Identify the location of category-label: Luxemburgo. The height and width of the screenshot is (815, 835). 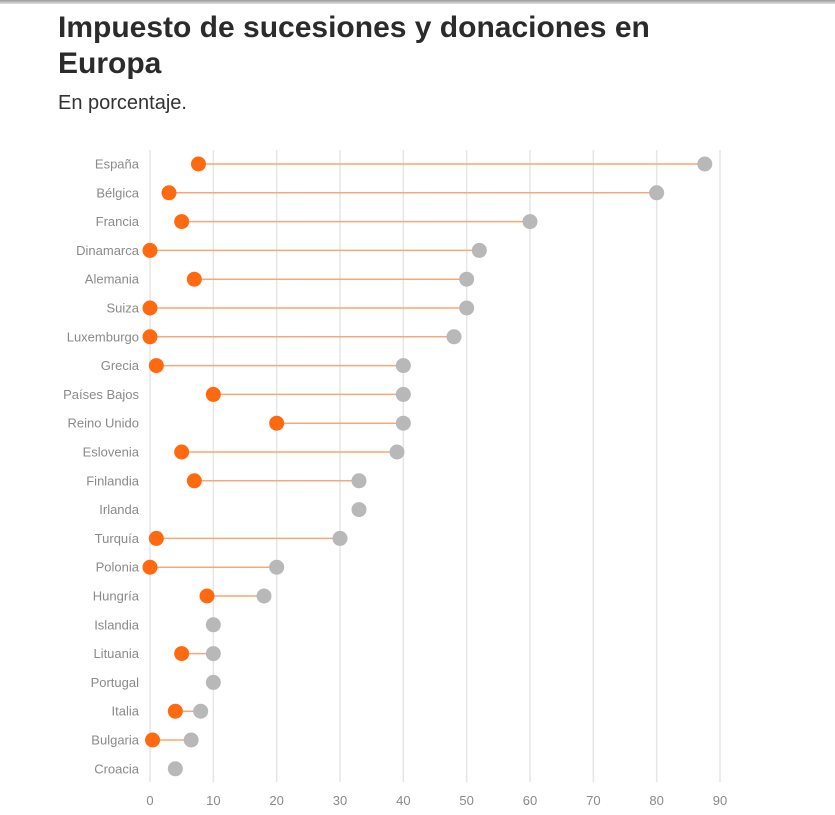
(103, 336).